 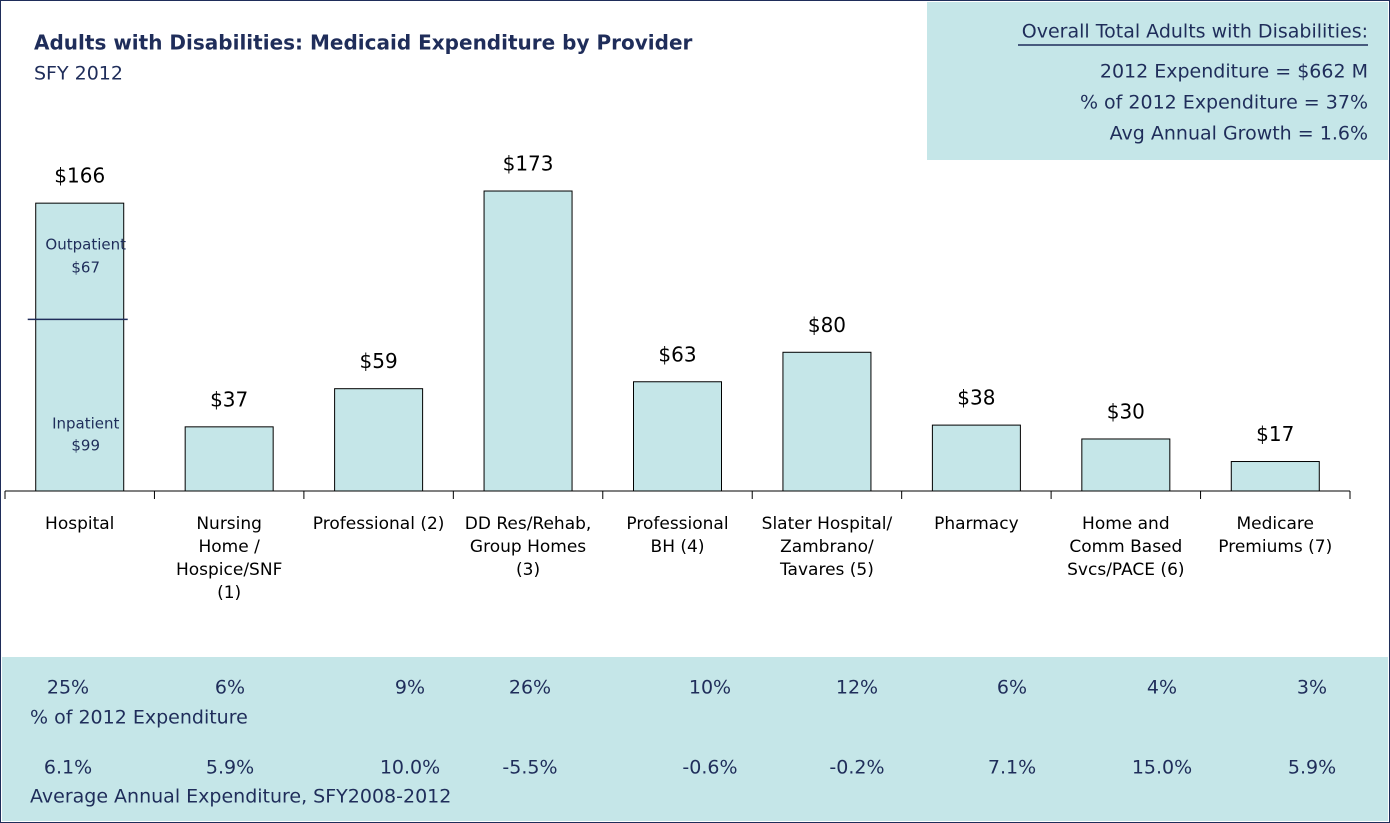 What do you see at coordinates (1312, 688) in the screenshot?
I see `table-cell: 3%` at bounding box center [1312, 688].